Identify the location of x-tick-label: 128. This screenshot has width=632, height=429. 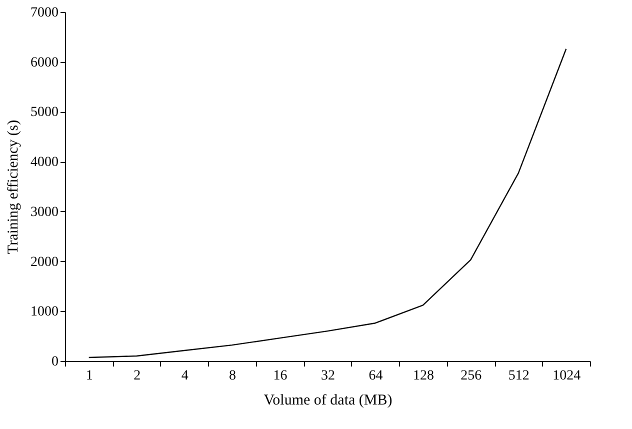
(423, 376).